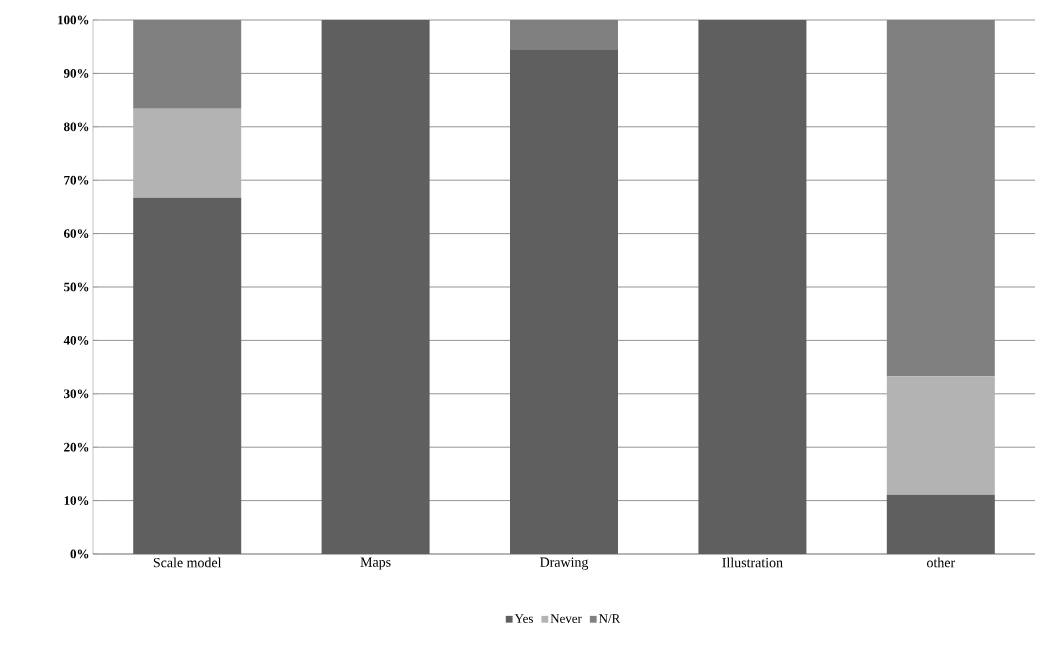 This screenshot has height=646, width=1048. Describe the element at coordinates (610, 618) in the screenshot. I see `legend-label: N/R` at that location.